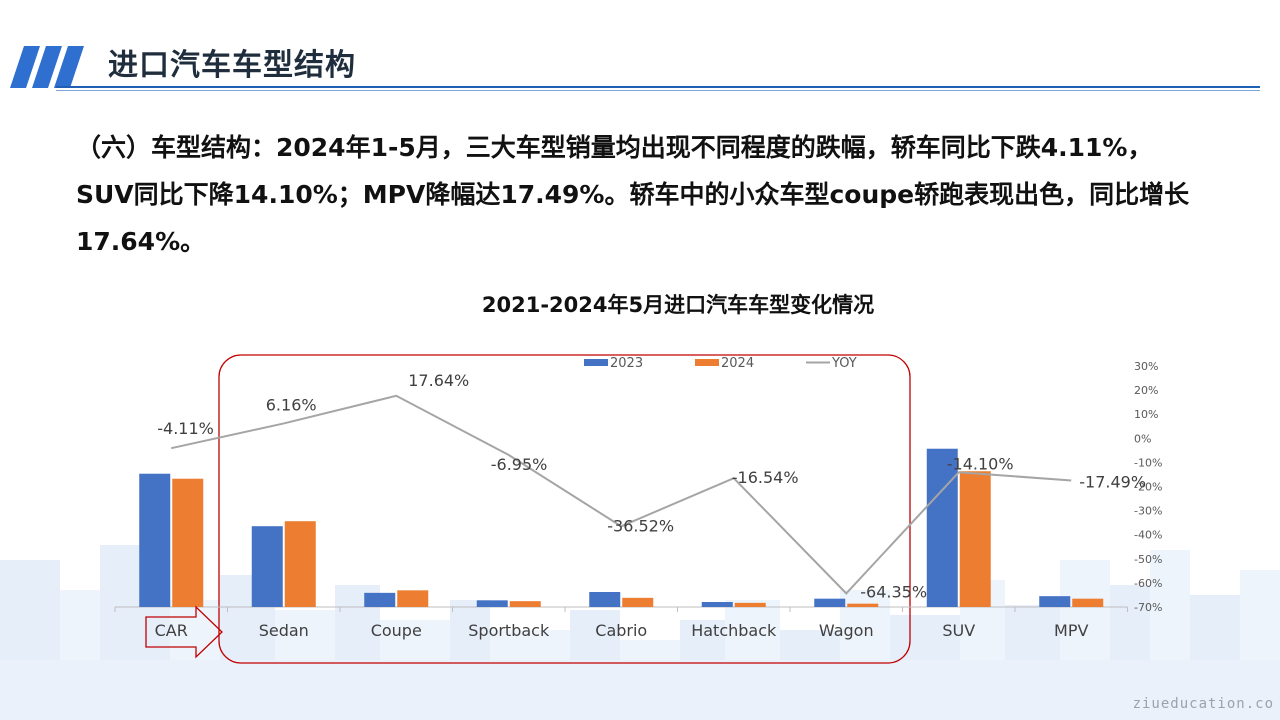 The image size is (1280, 720). What do you see at coordinates (605, 599) in the screenshot?
I see `bar-2023-cabrio` at bounding box center [605, 599].